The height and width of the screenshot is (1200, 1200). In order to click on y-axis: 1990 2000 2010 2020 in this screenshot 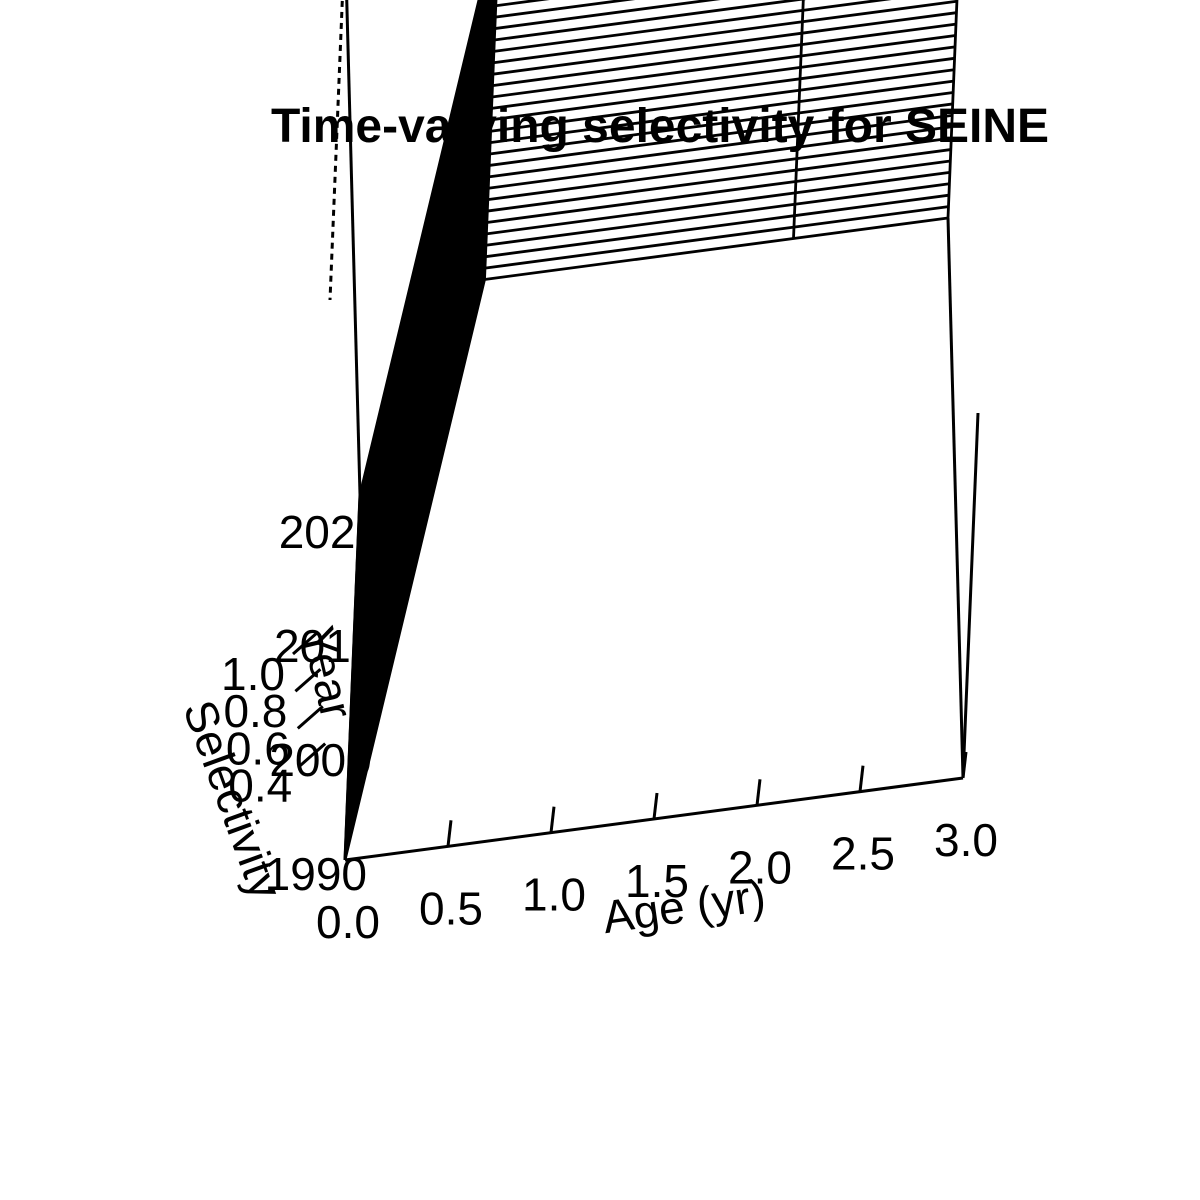, I will do `click(323, 703)`.